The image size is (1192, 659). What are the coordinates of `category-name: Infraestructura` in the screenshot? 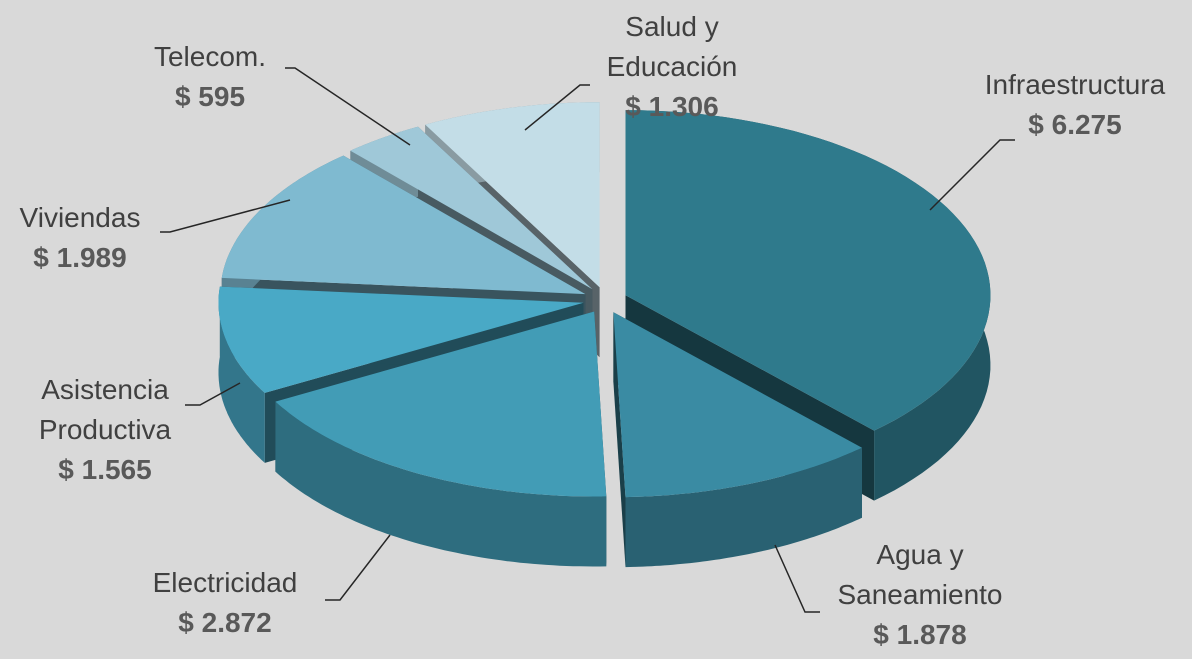 It's located at (1075, 84).